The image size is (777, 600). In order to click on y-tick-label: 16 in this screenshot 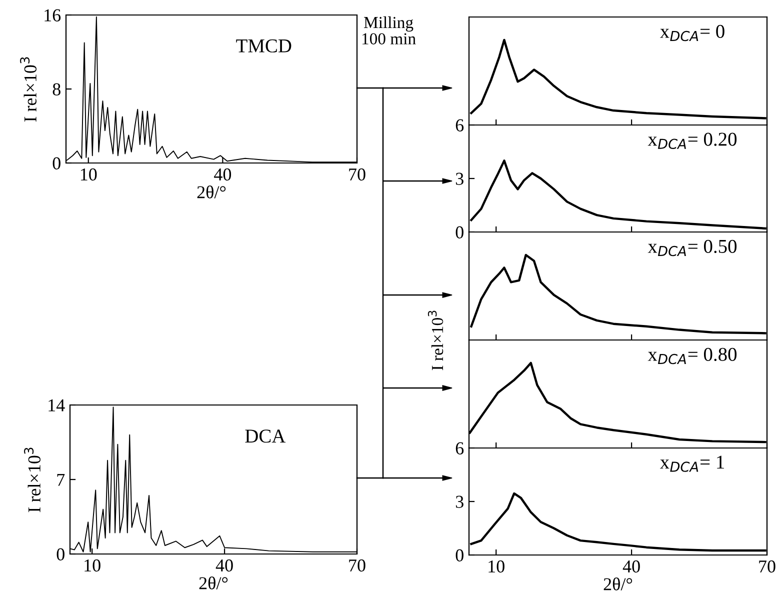, I will do `click(52, 15)`.